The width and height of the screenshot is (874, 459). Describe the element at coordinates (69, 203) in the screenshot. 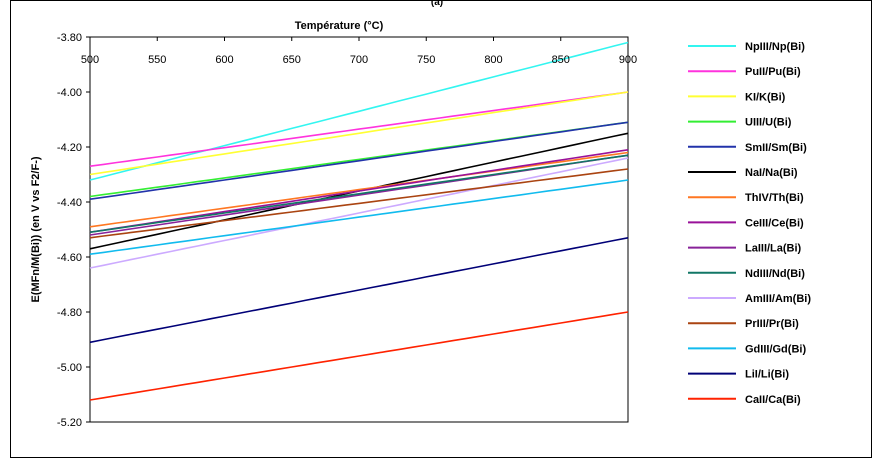

I see `y-tick-label: -4.40` at that location.